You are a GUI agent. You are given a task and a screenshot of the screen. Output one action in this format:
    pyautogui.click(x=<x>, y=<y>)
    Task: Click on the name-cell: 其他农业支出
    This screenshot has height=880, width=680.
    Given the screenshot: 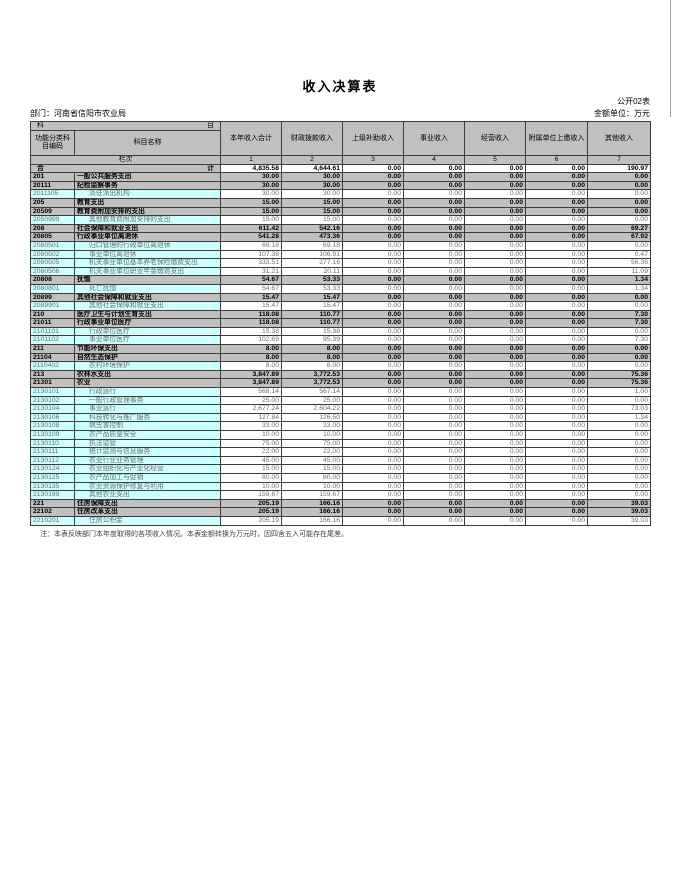 What is the action you would take?
    pyautogui.click(x=147, y=495)
    